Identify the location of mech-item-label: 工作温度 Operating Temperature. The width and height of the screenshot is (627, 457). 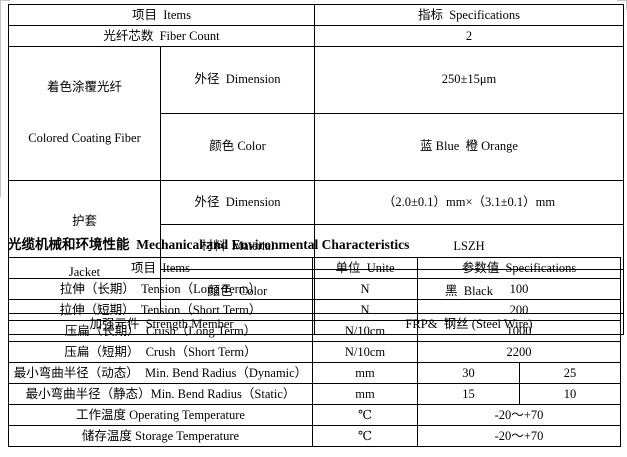
(160, 415).